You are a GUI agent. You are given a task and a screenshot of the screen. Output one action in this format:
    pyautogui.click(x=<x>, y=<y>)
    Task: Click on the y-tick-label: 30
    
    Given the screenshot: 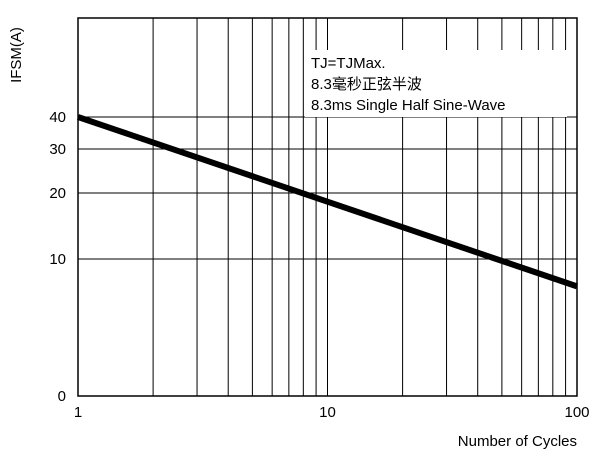 What is the action you would take?
    pyautogui.click(x=57, y=149)
    